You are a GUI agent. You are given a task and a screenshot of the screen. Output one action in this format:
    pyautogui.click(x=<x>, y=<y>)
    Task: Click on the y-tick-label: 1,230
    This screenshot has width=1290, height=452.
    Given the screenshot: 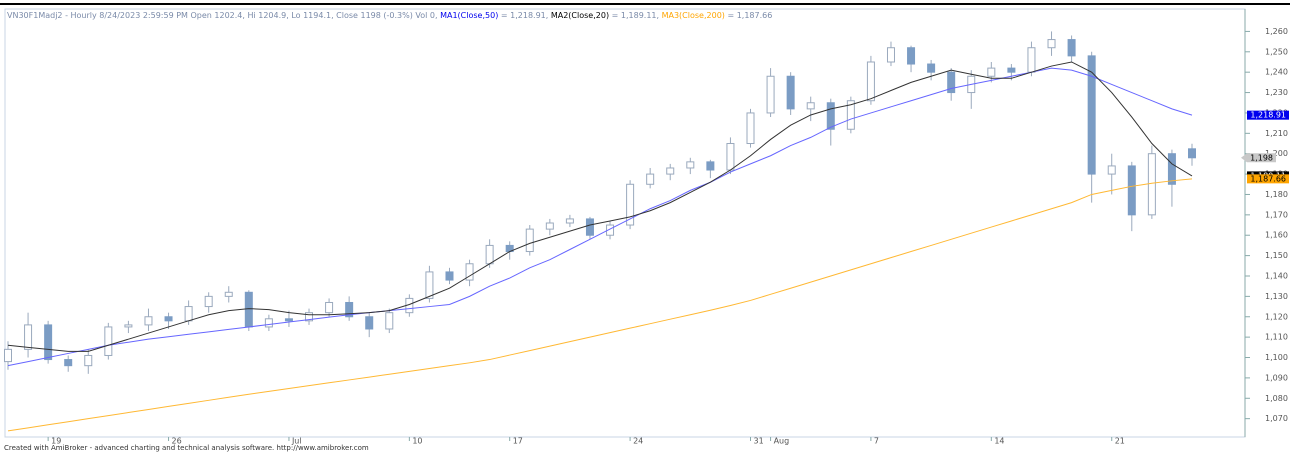 What is the action you would take?
    pyautogui.click(x=1276, y=92)
    